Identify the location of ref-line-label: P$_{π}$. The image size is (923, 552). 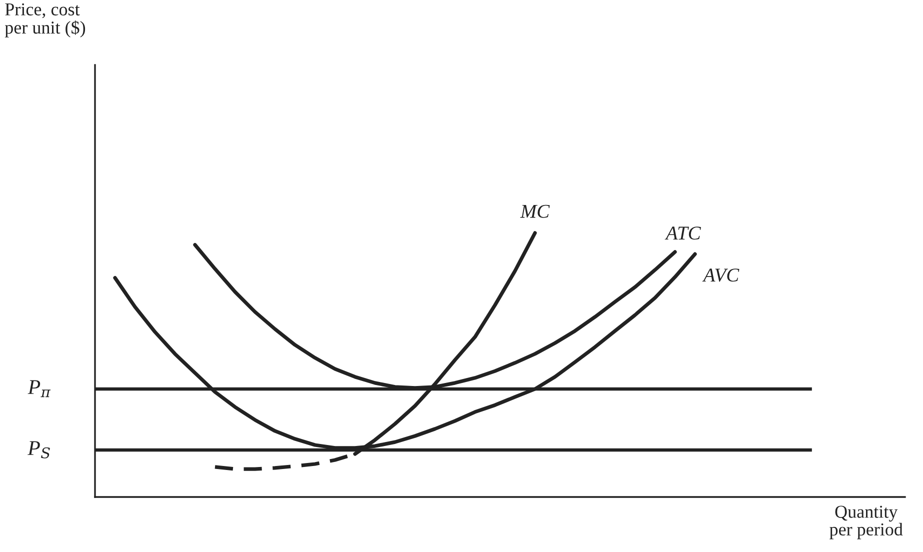
(39, 389).